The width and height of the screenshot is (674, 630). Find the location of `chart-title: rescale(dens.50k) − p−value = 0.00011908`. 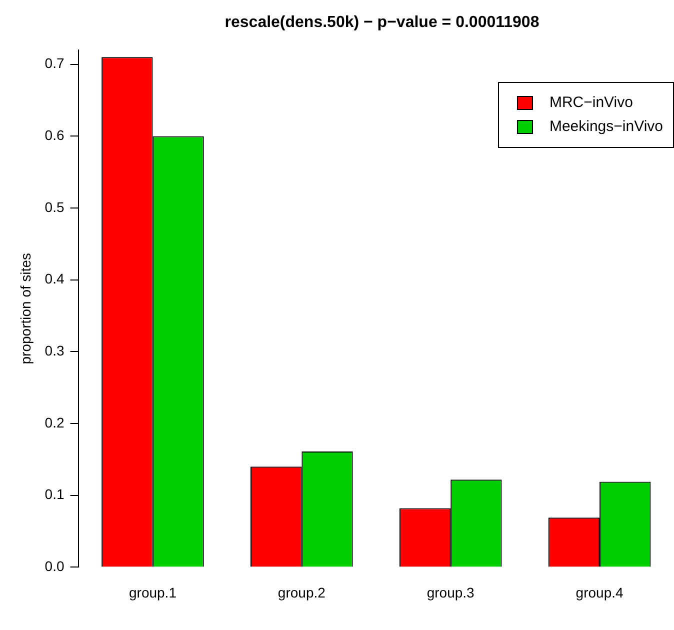

chart-title: rescale(dens.50k) − p−value = 0.00011908 is located at coordinates (382, 23).